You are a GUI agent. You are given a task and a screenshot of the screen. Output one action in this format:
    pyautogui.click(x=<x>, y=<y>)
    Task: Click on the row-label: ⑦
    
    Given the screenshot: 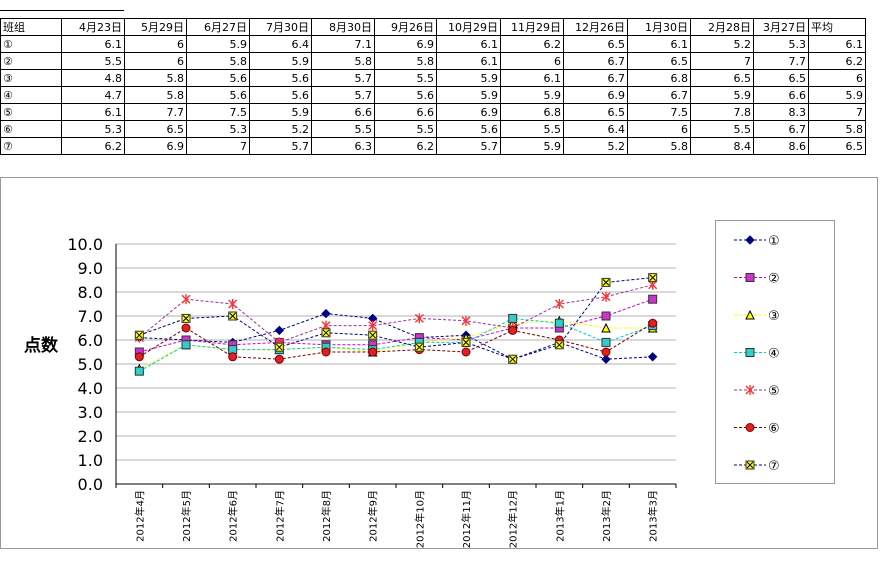 What is the action you would take?
    pyautogui.click(x=31, y=146)
    